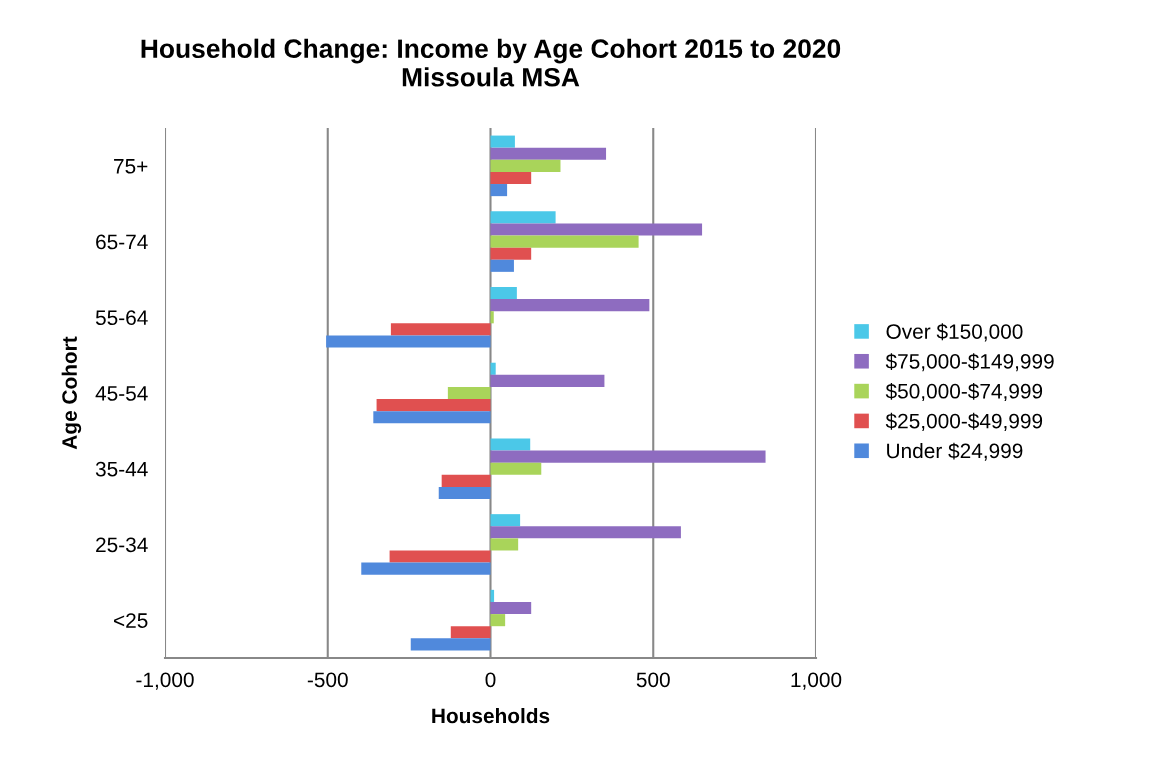 The image size is (1154, 775). What do you see at coordinates (131, 166) in the screenshot?
I see `y-tick-label: 75+` at bounding box center [131, 166].